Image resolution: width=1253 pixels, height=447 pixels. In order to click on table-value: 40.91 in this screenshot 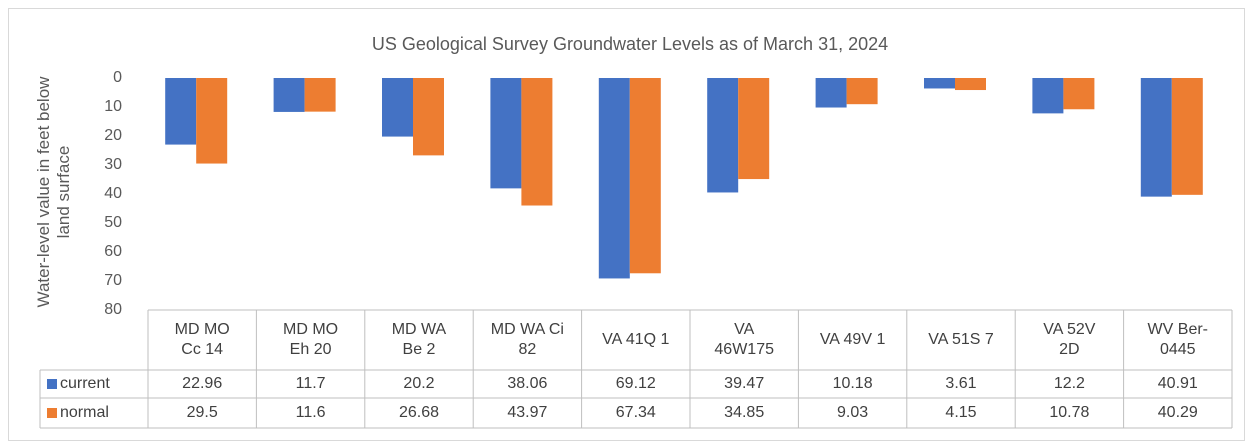, I will do `click(1178, 384)`.